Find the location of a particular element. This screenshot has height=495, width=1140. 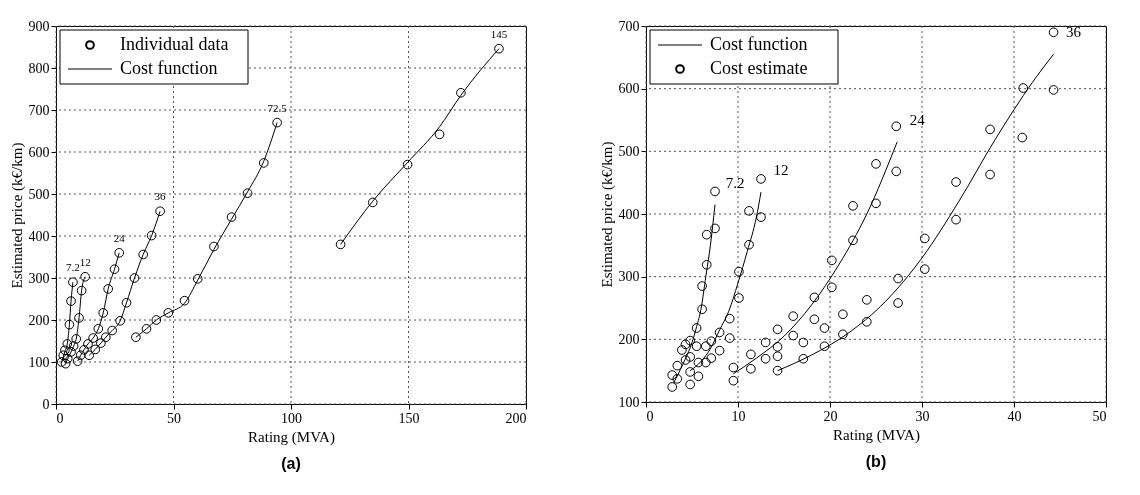

x-tick-label: 20 is located at coordinates (830, 416).